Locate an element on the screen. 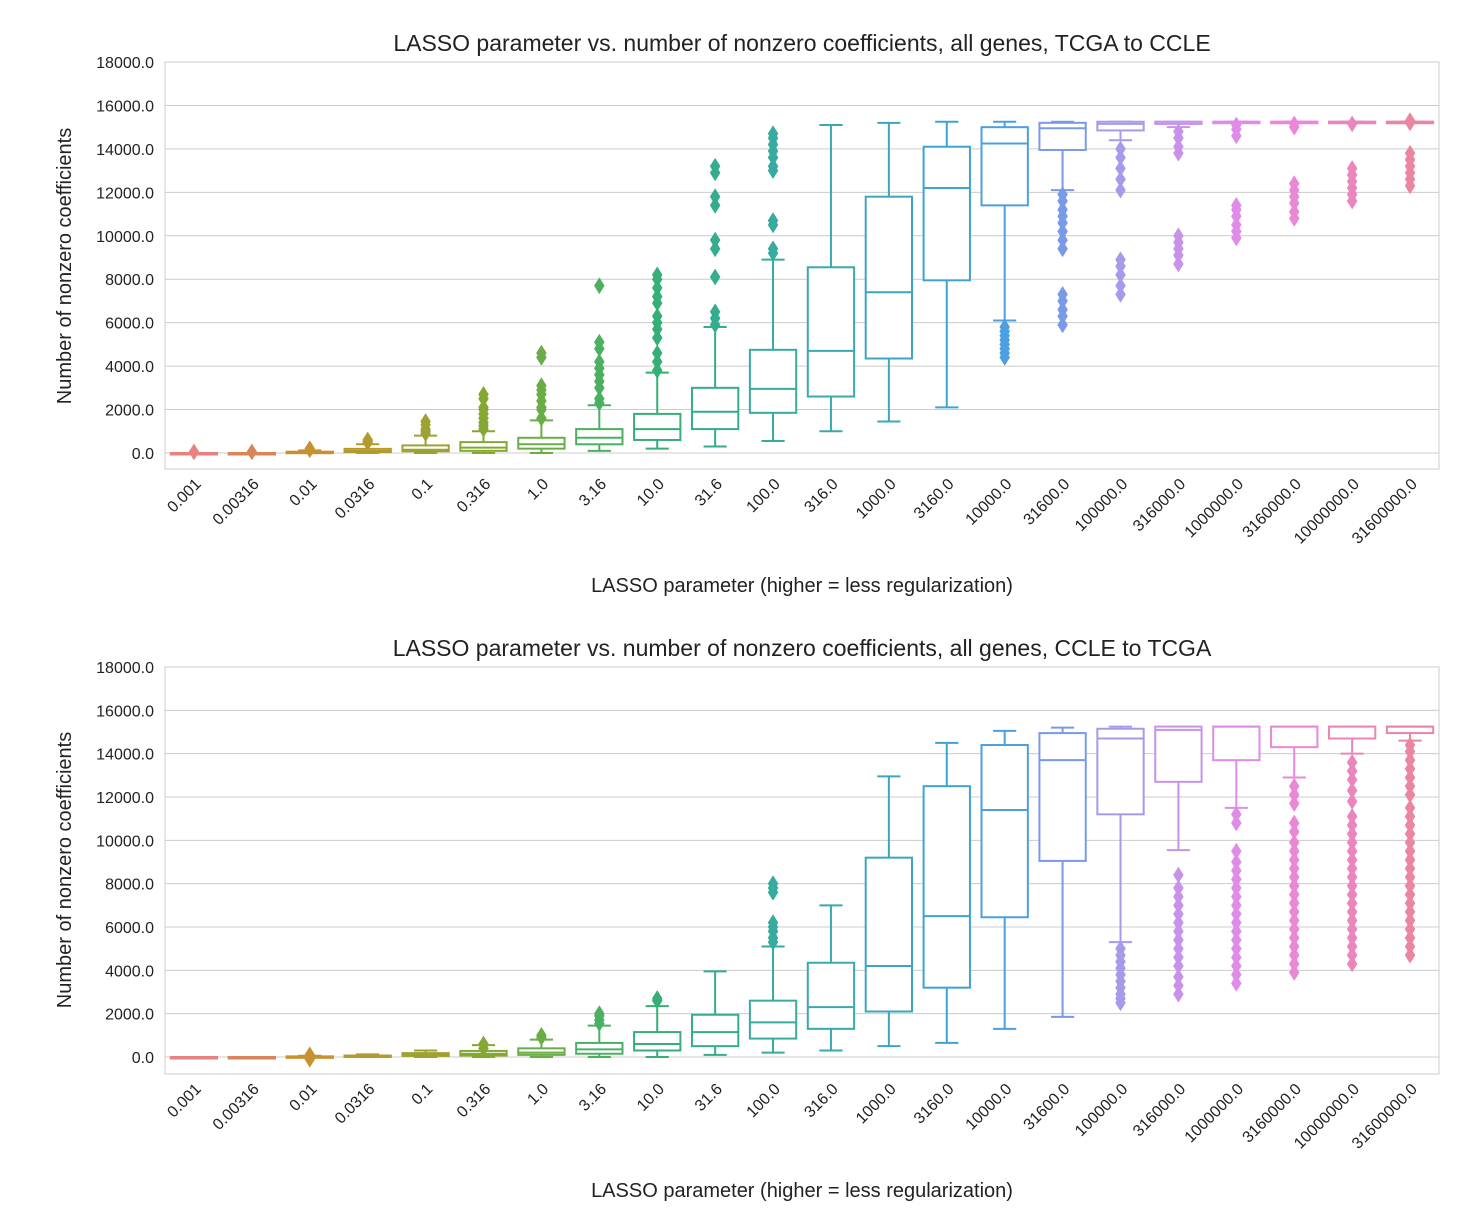 Image resolution: width=1479 pixels, height=1219 pixels. top-chart-x-tick-label: 1.0 is located at coordinates (538, 490).